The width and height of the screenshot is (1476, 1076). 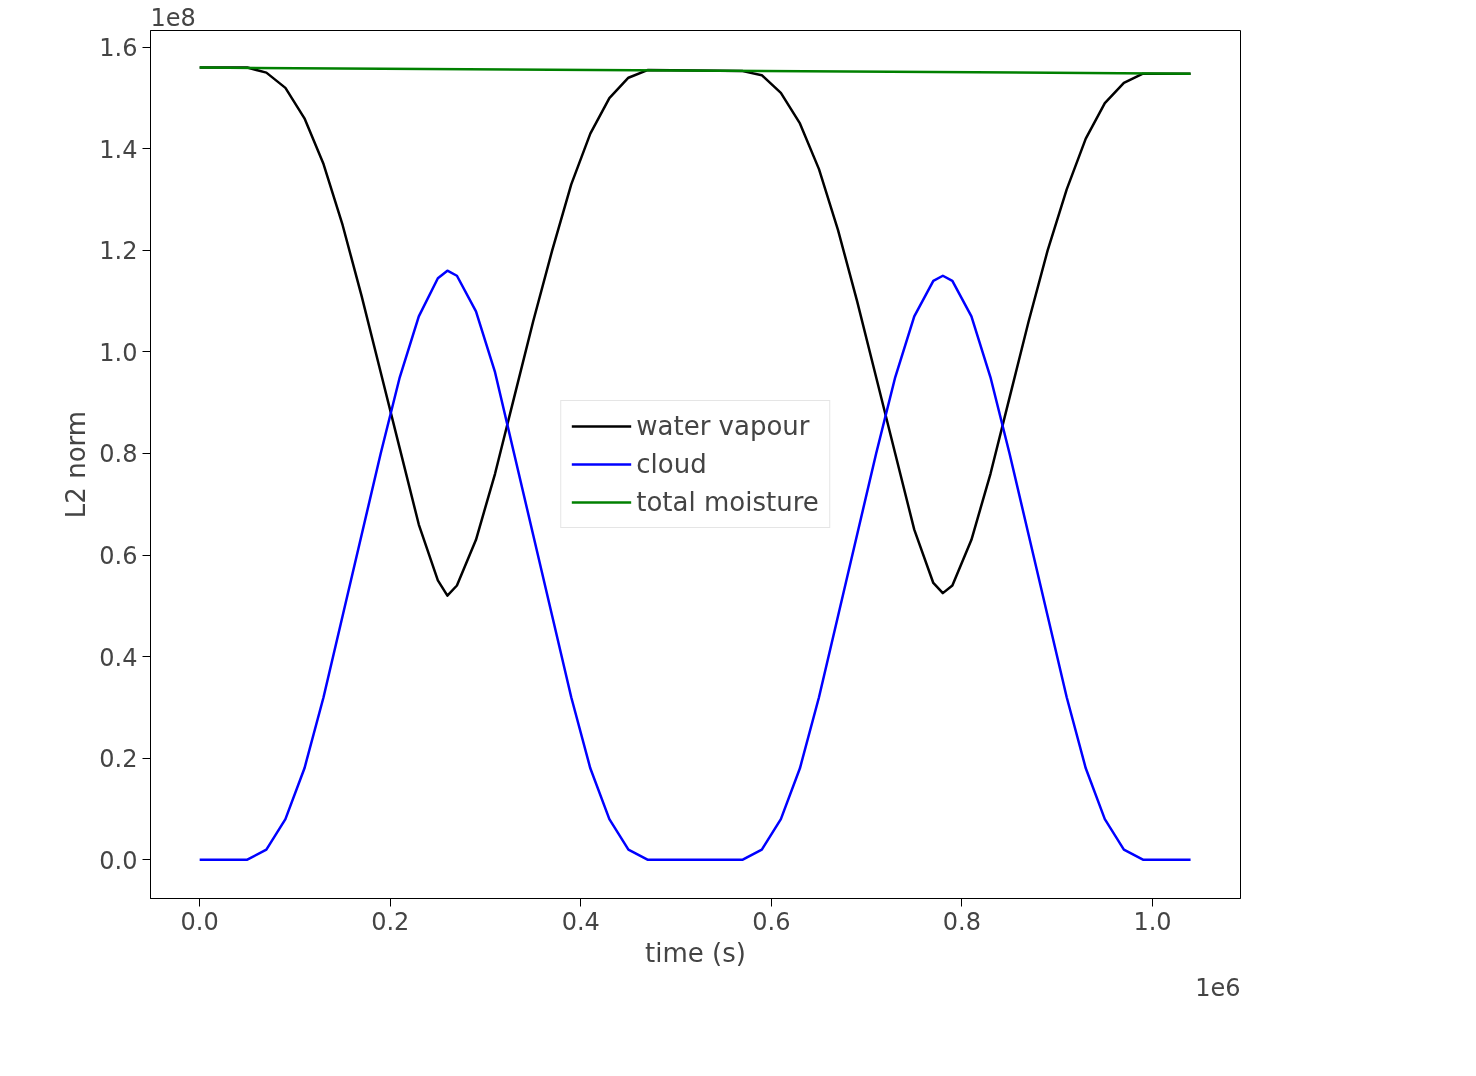 I want to click on y-tick-label: 0.6, so click(x=118, y=556).